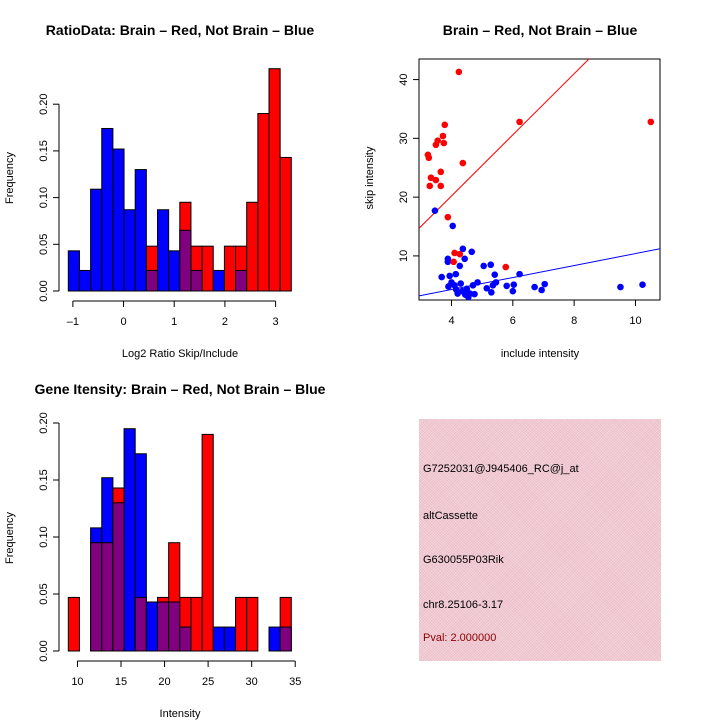  Describe the element at coordinates (225, 322) in the screenshot. I see `x-tick-label: 2` at that location.